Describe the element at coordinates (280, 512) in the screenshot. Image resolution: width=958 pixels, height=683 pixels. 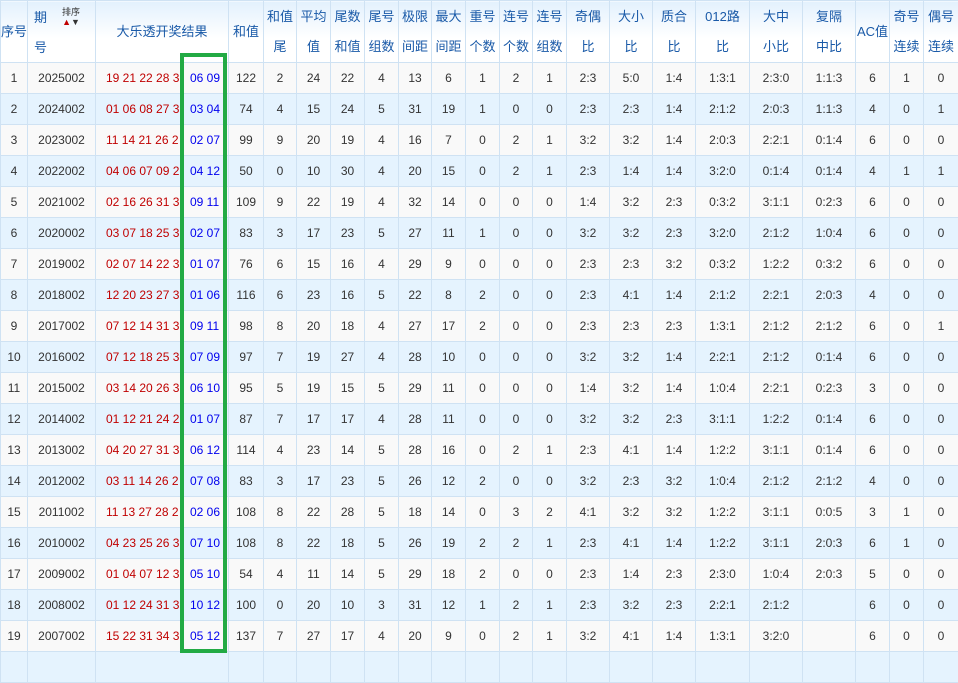
I see `table-cell: 8` at that location.